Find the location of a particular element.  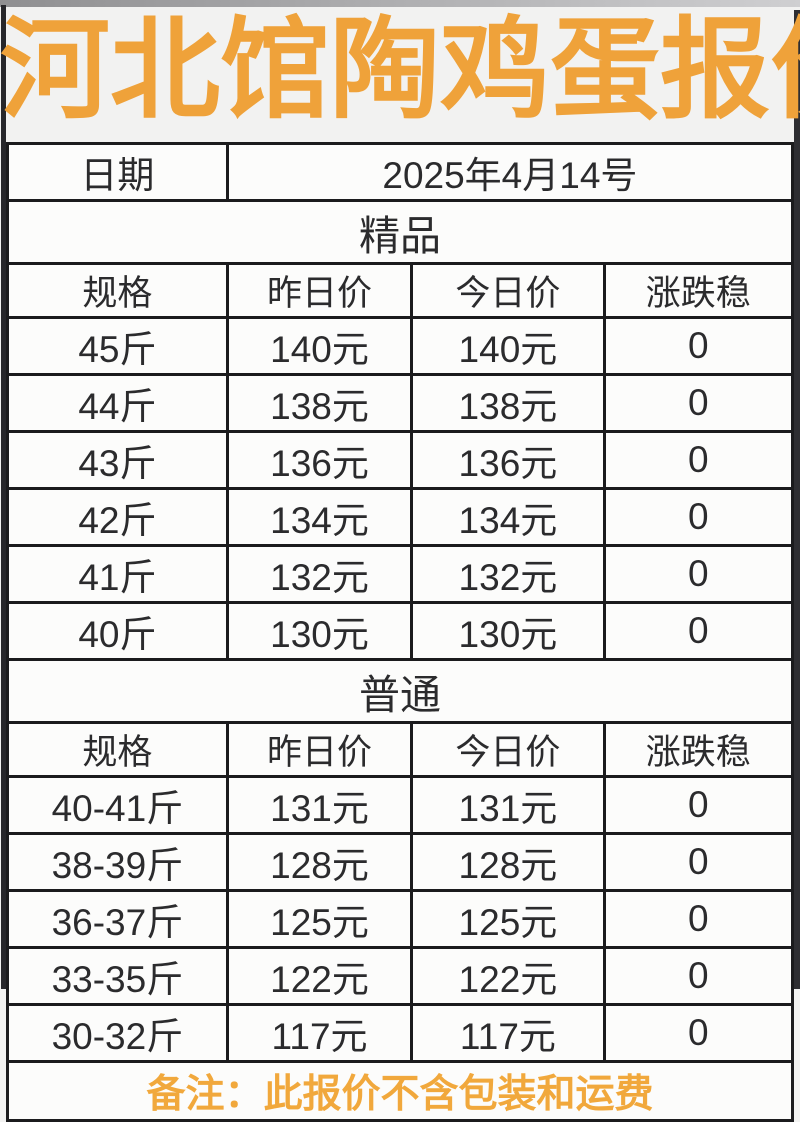

spec-cell: 36-37斤 is located at coordinates (117, 919).